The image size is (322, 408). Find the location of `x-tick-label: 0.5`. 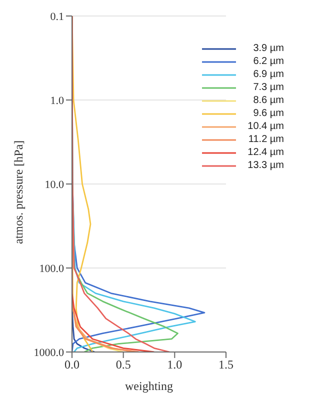

x-tick-label: 0.5 is located at coordinates (123, 365).